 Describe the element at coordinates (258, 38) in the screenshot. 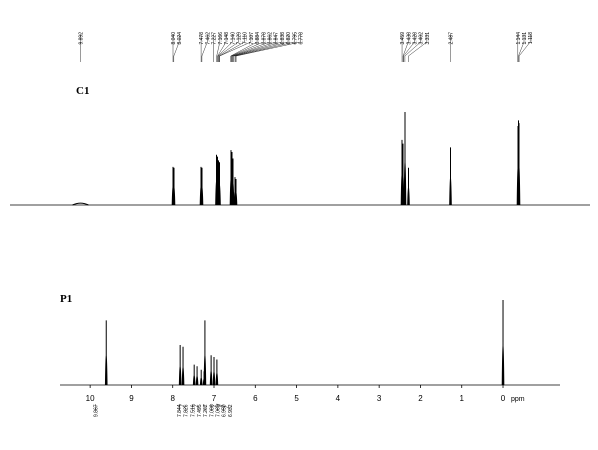

I see `peak-label: 6.884` at that location.